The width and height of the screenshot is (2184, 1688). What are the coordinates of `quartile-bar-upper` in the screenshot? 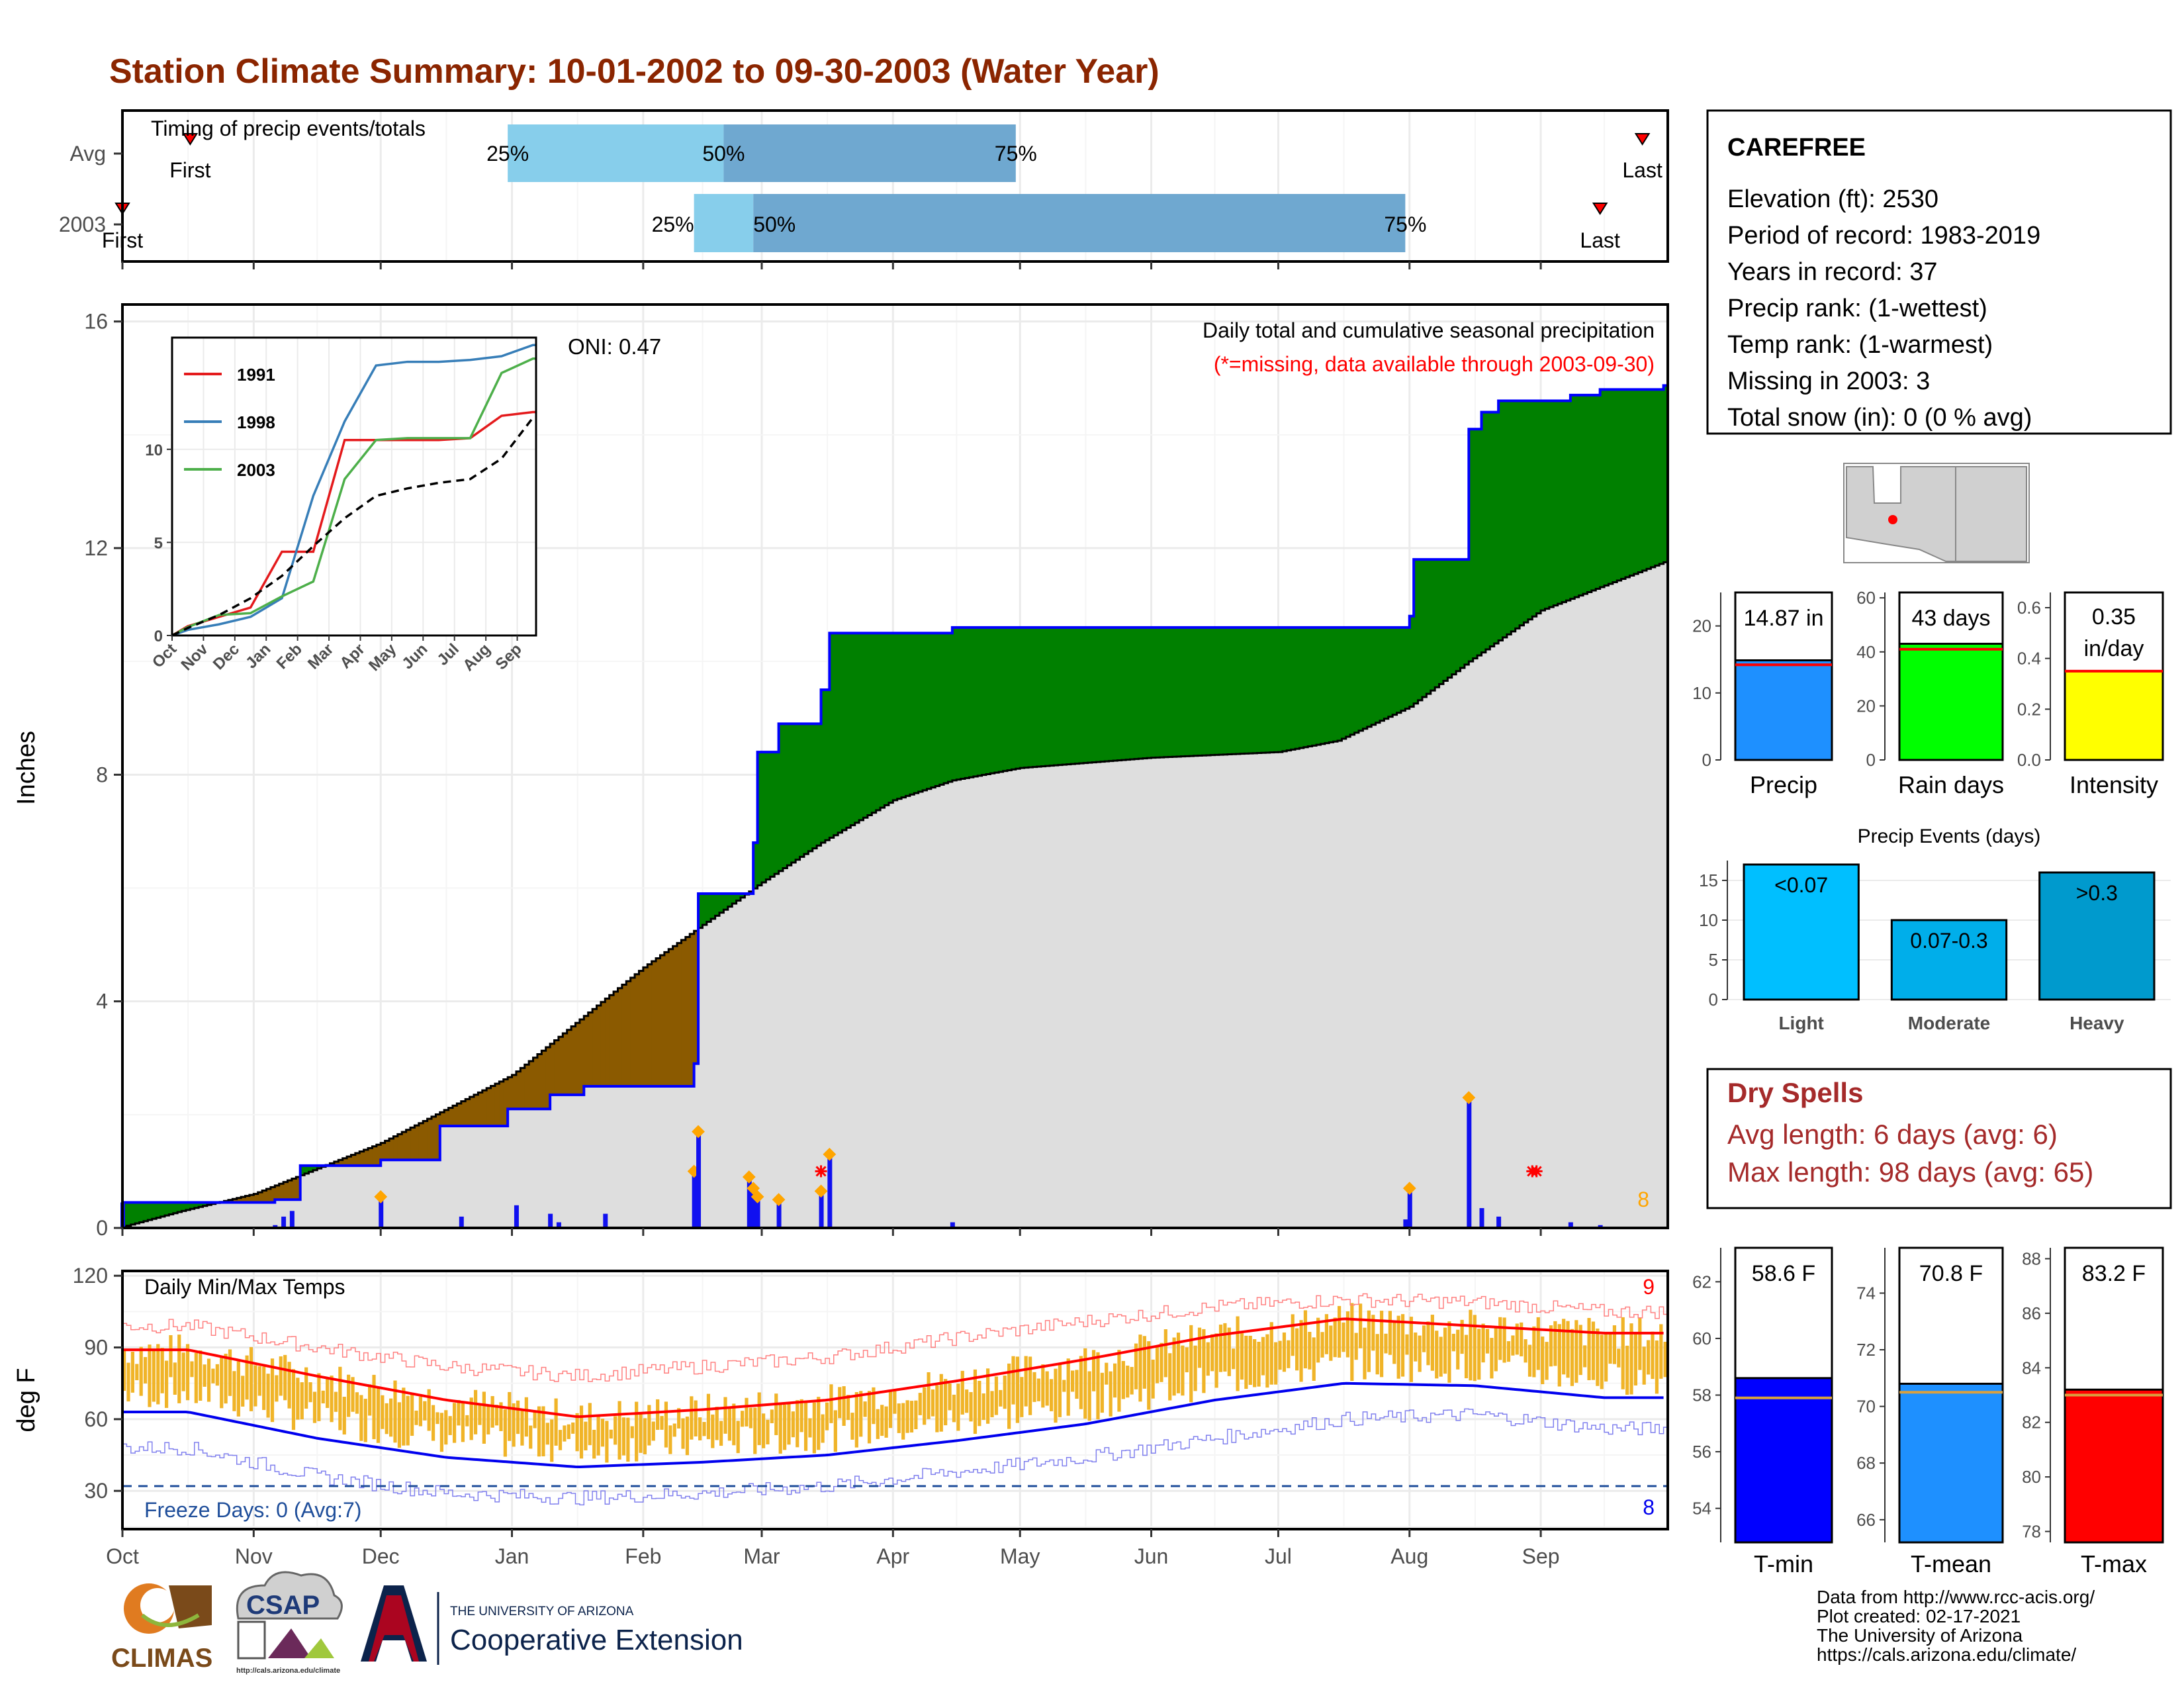 It's located at (869, 153).